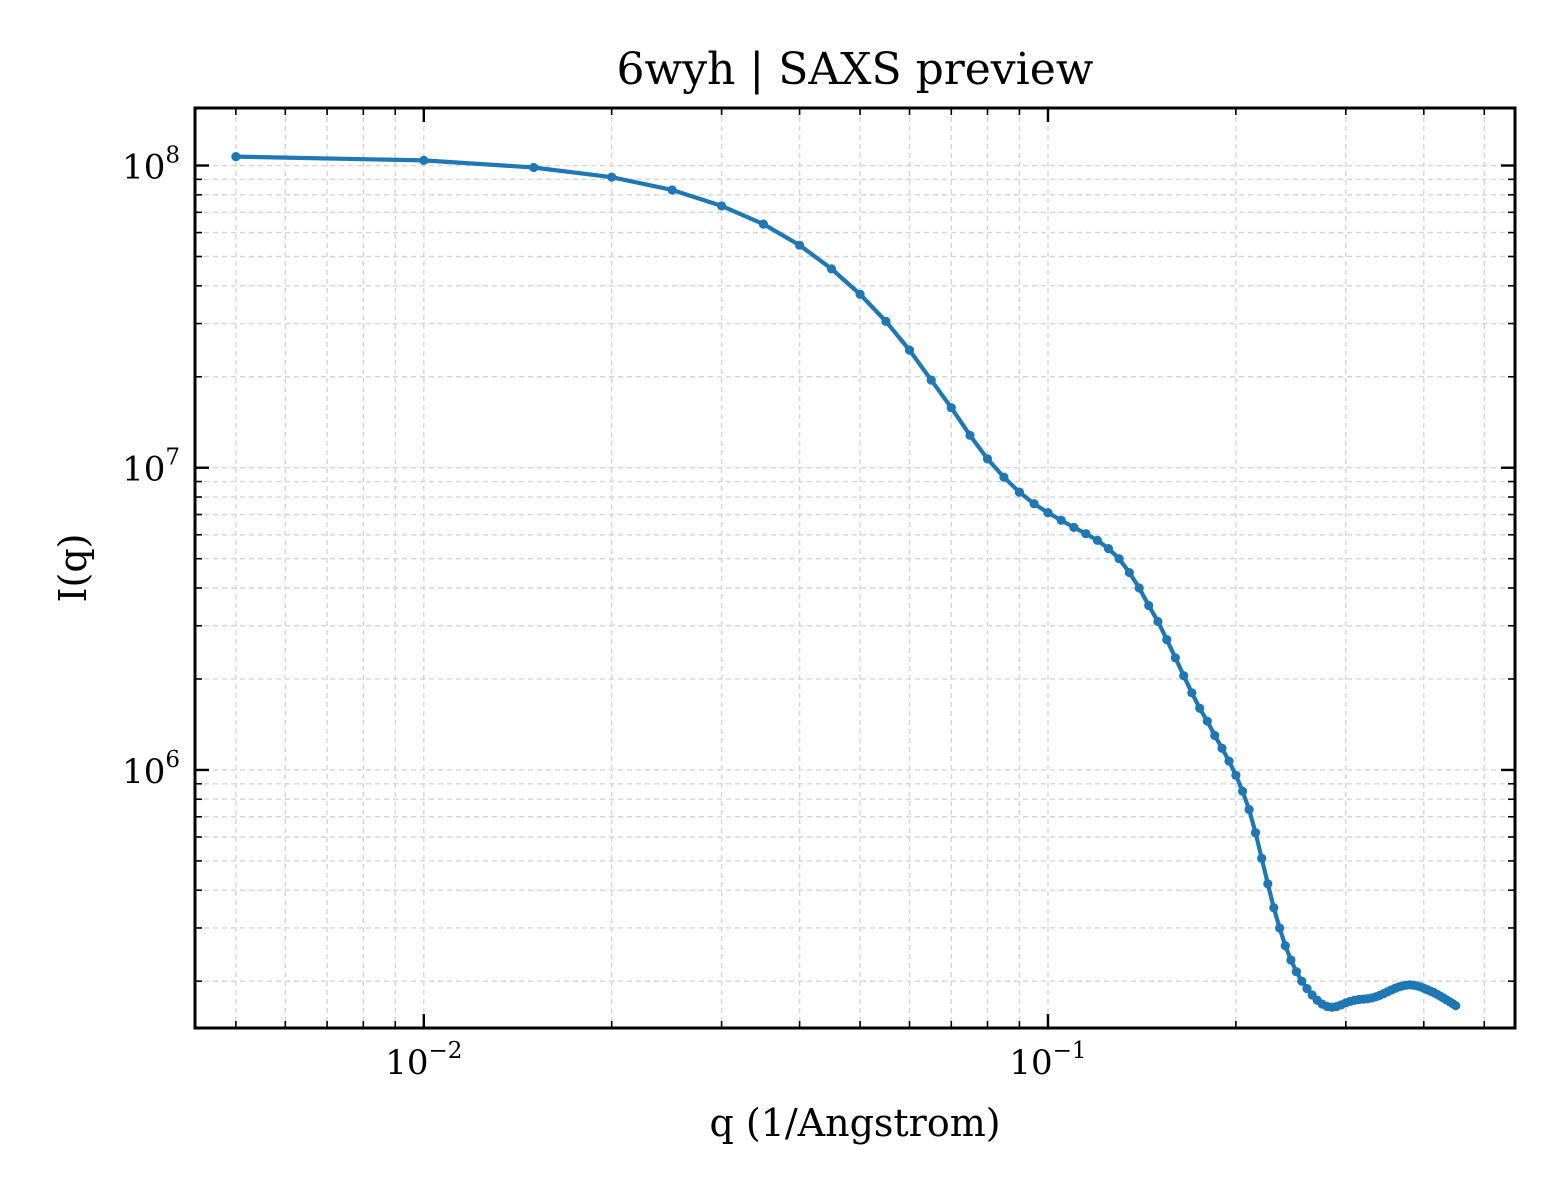  What do you see at coordinates (1047, 1060) in the screenshot?
I see `x-tick-label: 10⁻¹` at bounding box center [1047, 1060].